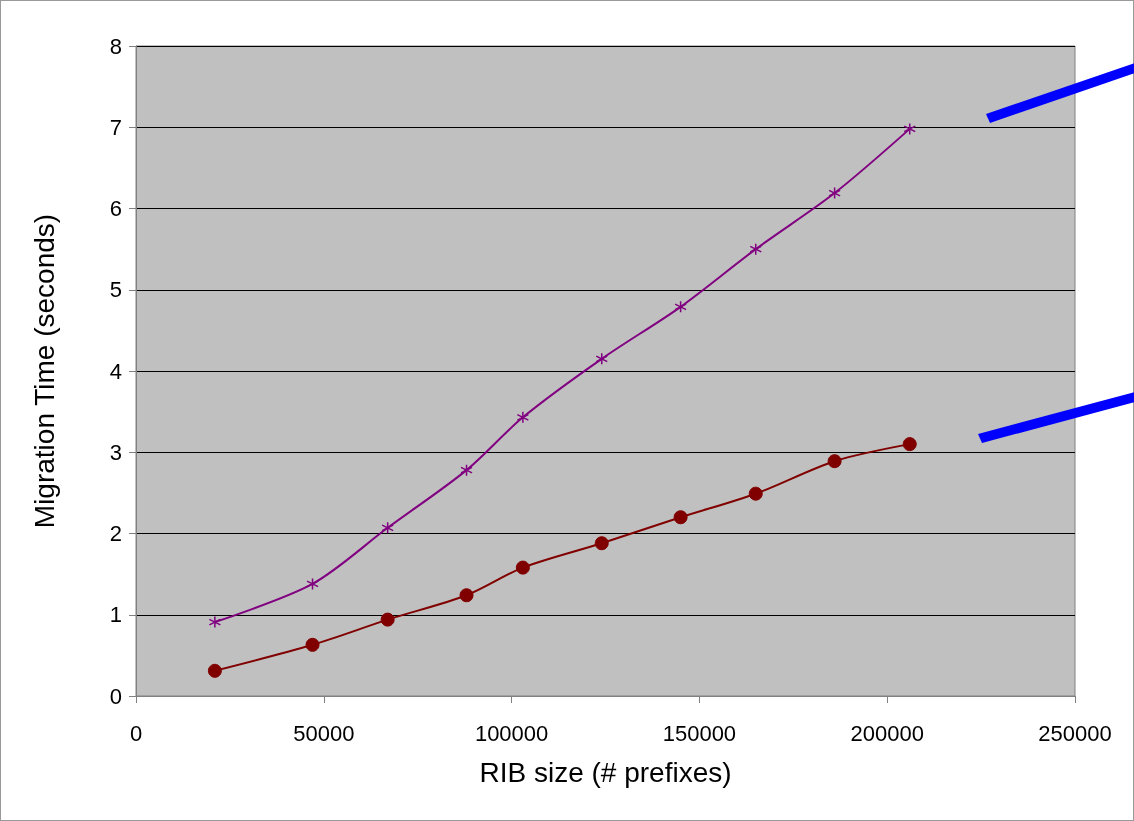 Image resolution: width=1134 pixels, height=821 pixels. What do you see at coordinates (115, 46) in the screenshot?
I see `y-tick-label: 8` at bounding box center [115, 46].